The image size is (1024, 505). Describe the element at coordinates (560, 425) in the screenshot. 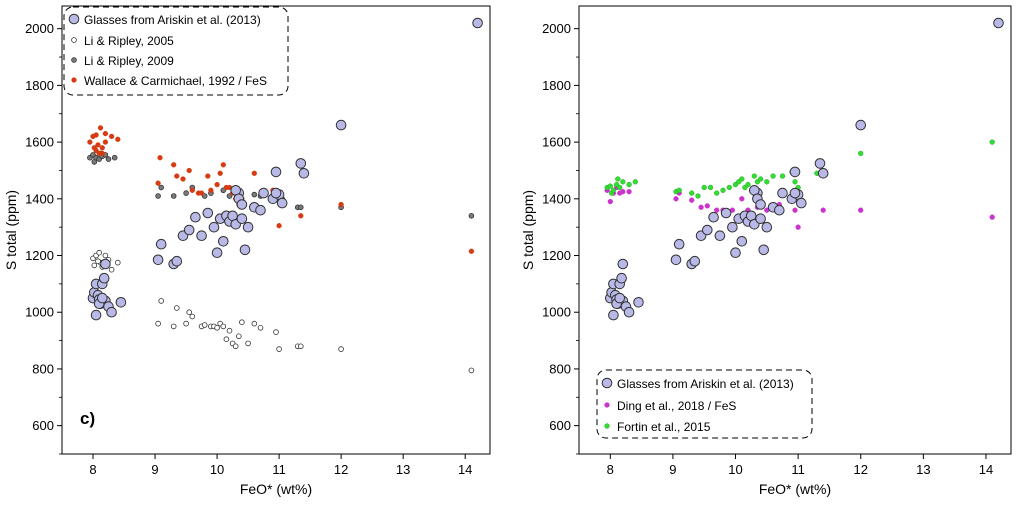

I see `y-tick-label: 600` at that location.